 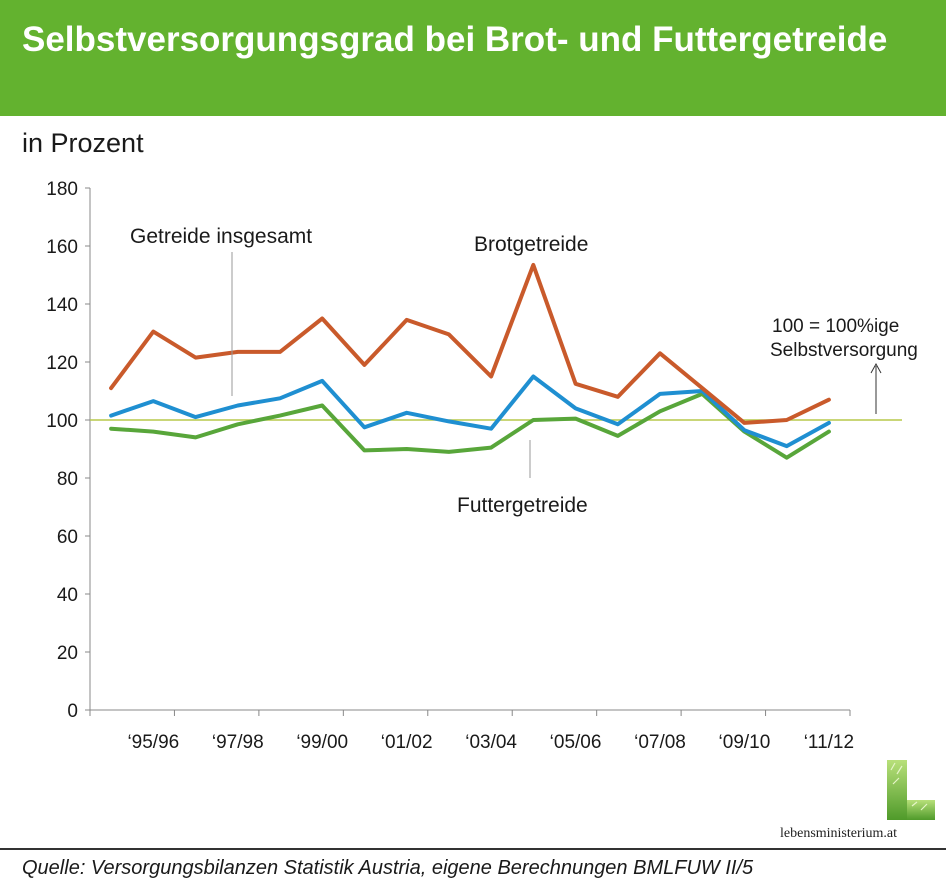 I want to click on y-tick-label: 60, so click(x=67, y=537).